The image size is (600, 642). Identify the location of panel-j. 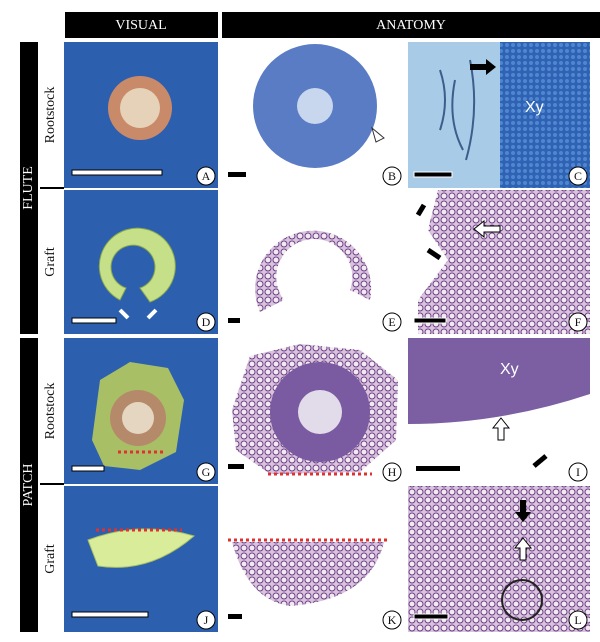
(141, 559).